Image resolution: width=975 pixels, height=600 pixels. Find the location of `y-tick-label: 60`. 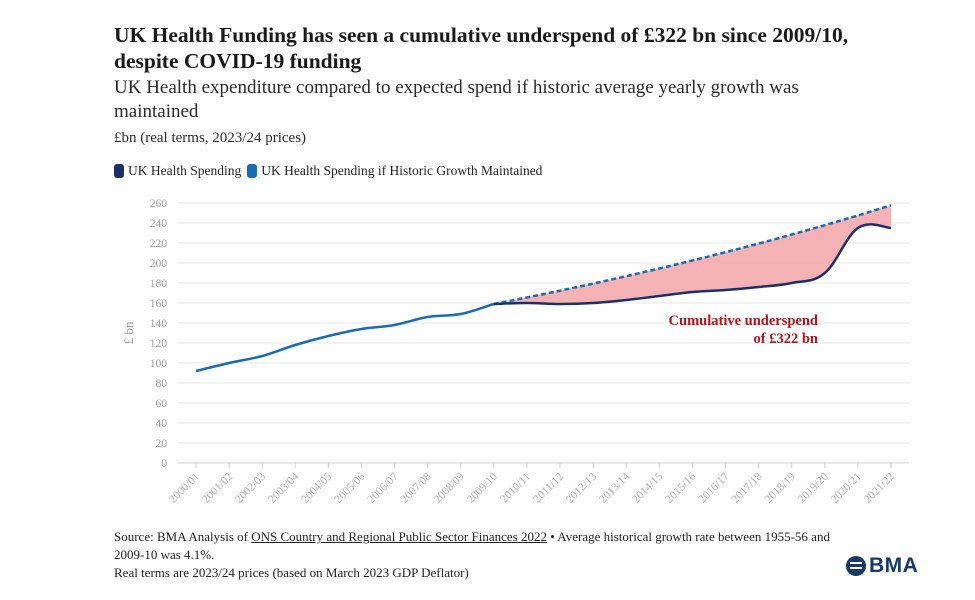

y-tick-label: 60 is located at coordinates (162, 404).